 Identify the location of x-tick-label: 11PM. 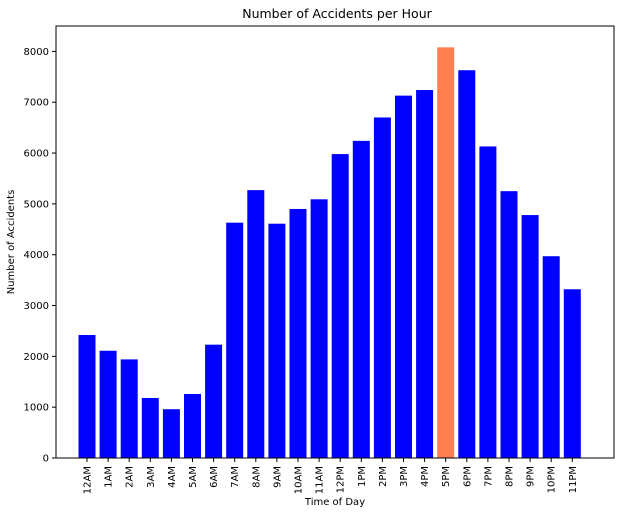
(573, 479).